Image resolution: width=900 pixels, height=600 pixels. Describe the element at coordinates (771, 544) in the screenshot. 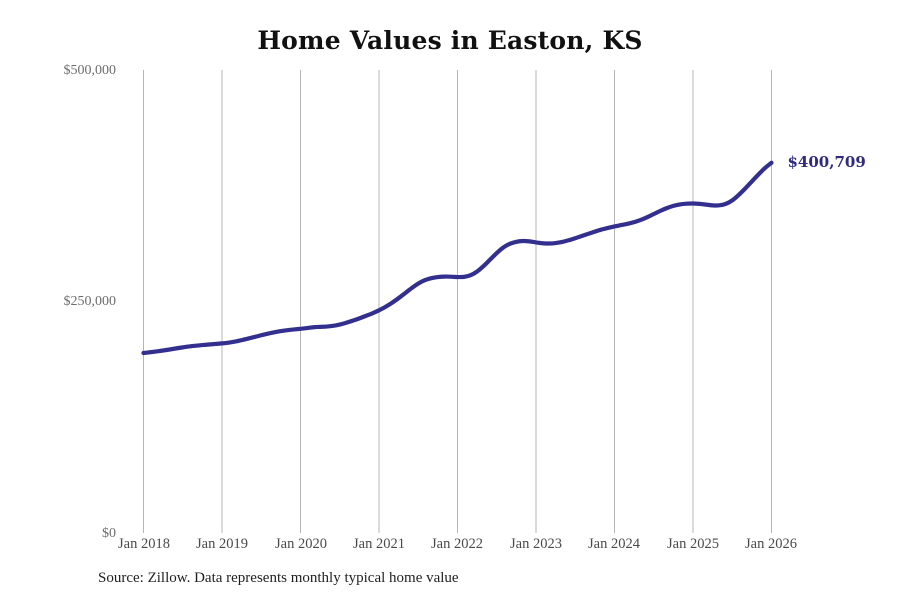

I see `x-axis-label-jan-2026: Jan 2026` at that location.